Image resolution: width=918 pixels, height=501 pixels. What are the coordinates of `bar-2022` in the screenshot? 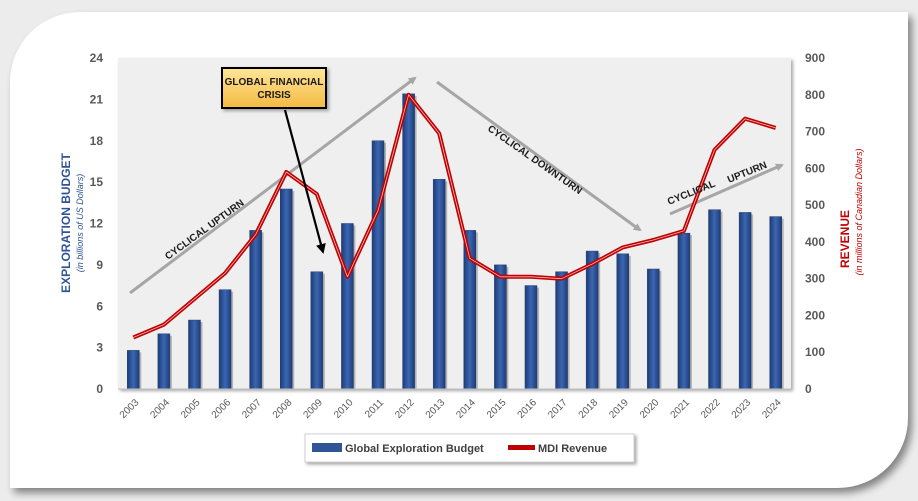 It's located at (714, 299).